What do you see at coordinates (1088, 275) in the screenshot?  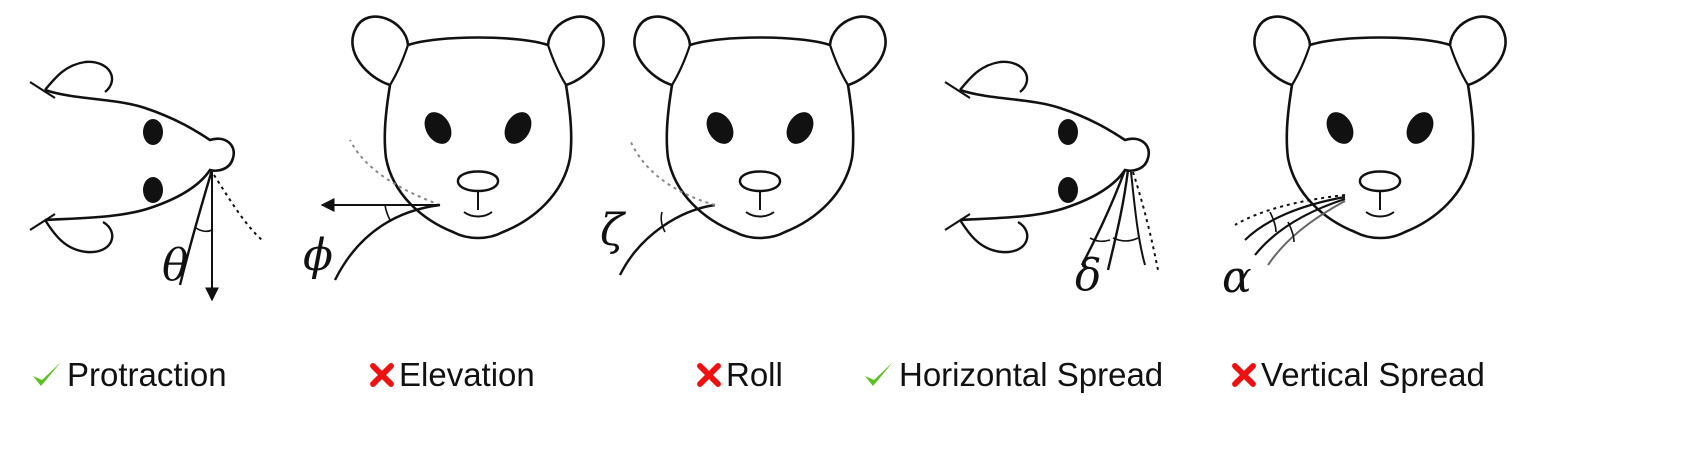 I see `symbol-delta: δ` at bounding box center [1088, 275].